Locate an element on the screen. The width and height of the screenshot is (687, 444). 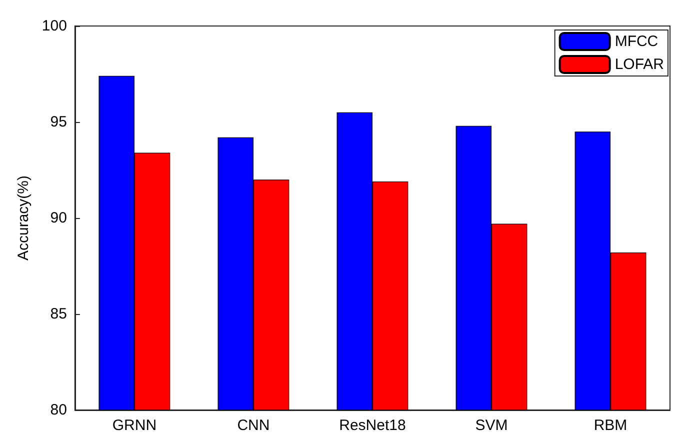
y-tick-label: 95 is located at coordinates (58, 122).